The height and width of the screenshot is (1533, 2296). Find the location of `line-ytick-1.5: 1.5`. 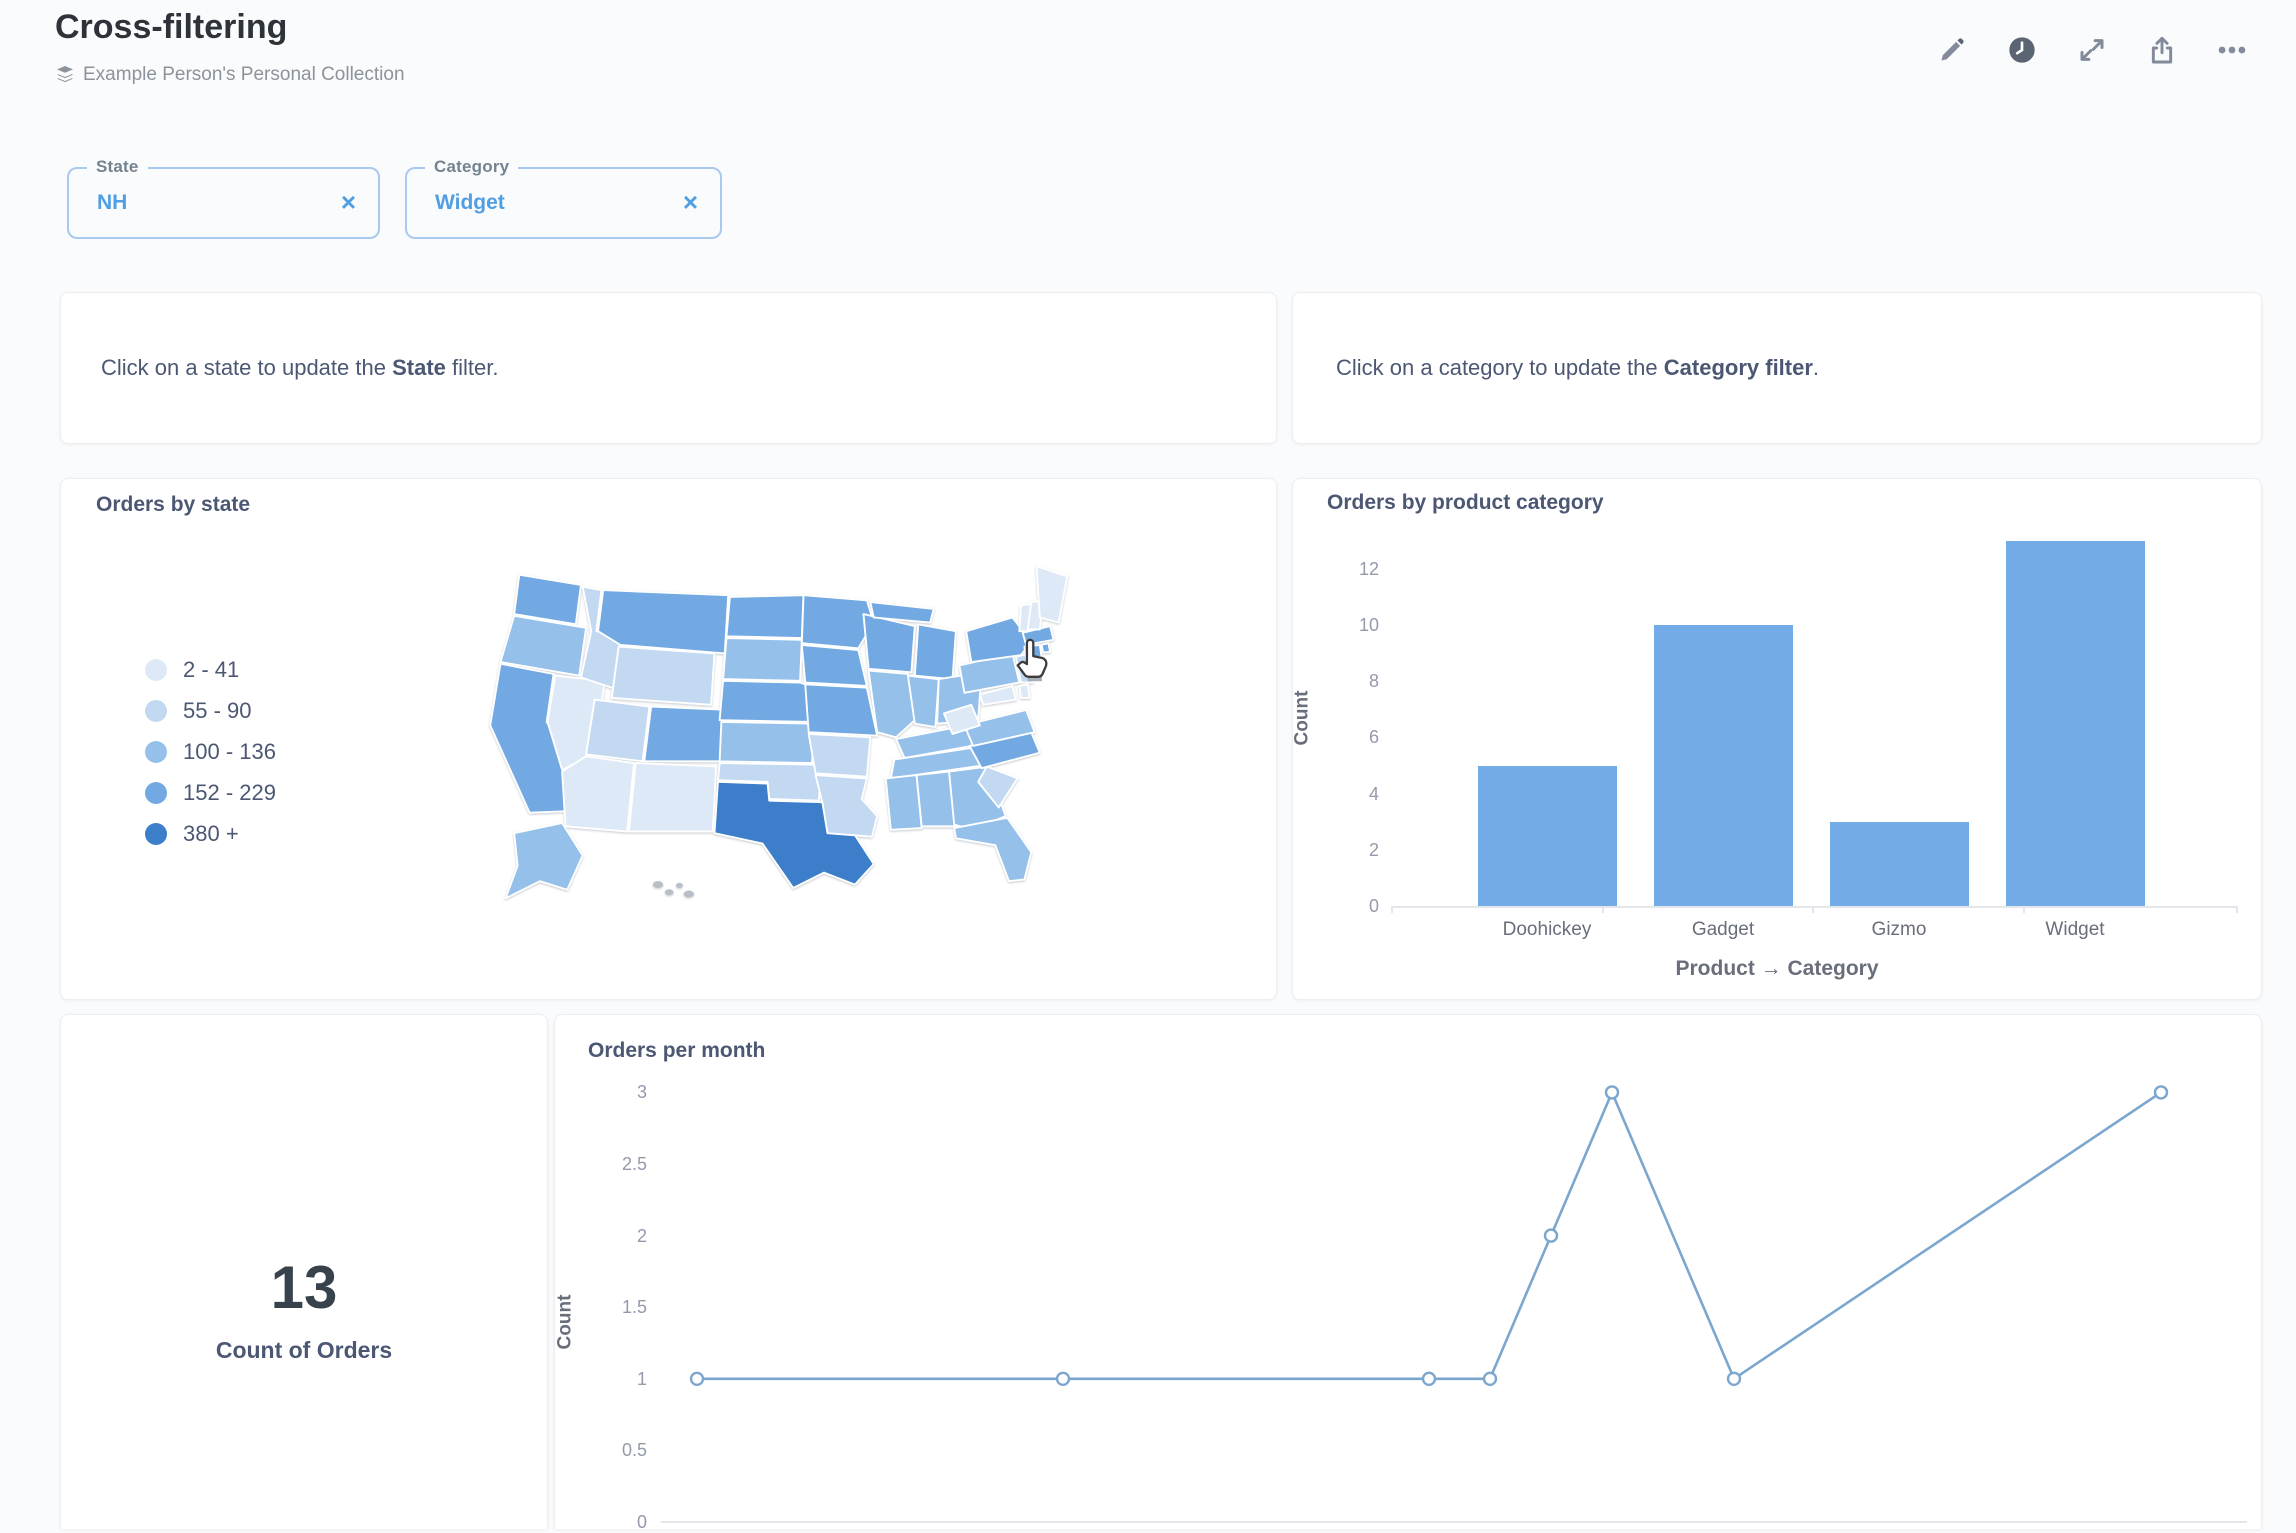

line-ytick-1.5: 1.5 is located at coordinates (634, 1307).